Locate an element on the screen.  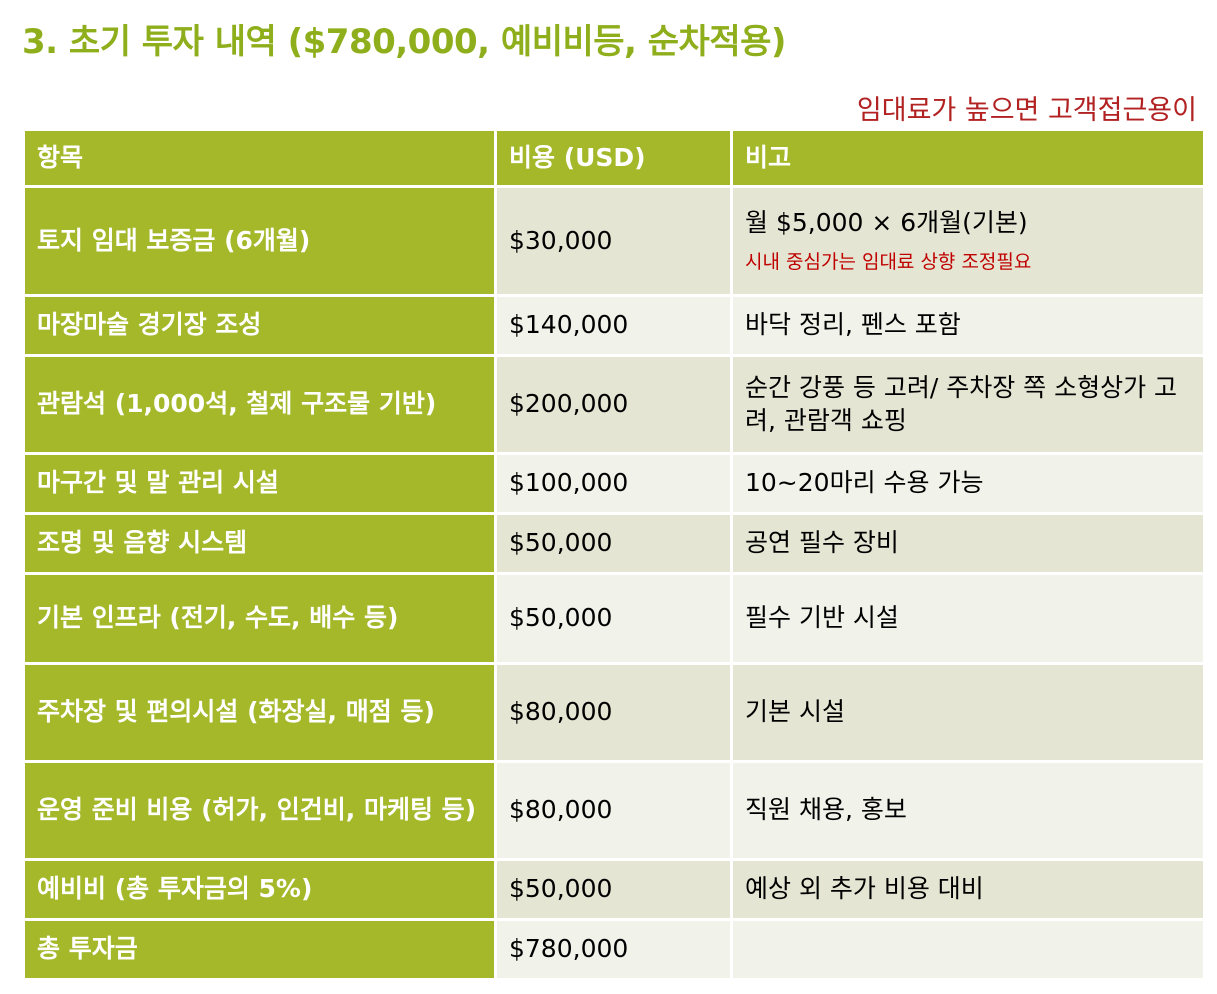
row-item: 예비비 (총 투자금의 5%) is located at coordinates (259, 889).